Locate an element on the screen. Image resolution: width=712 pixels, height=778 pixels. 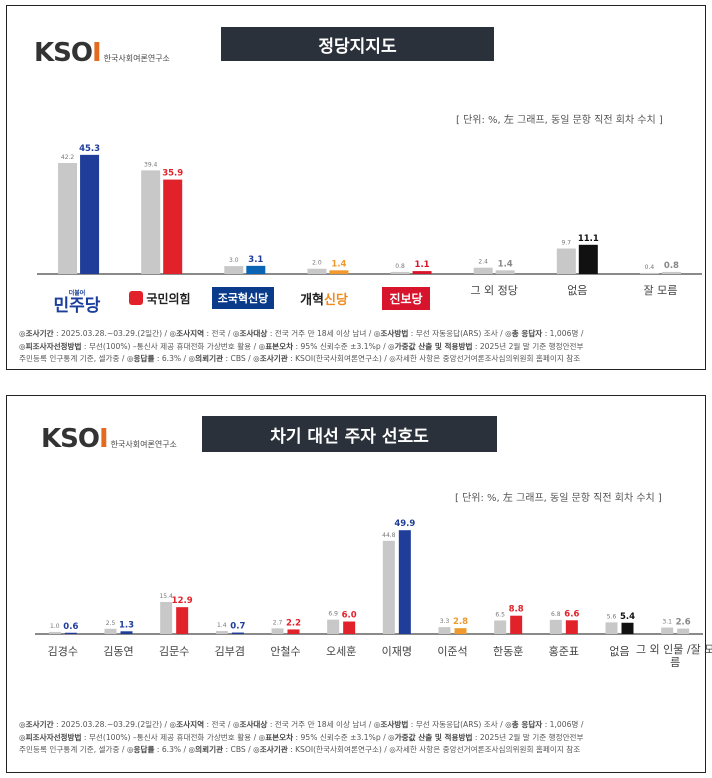
party-label-reform: 개혁 신당 is located at coordinates (324, 298).